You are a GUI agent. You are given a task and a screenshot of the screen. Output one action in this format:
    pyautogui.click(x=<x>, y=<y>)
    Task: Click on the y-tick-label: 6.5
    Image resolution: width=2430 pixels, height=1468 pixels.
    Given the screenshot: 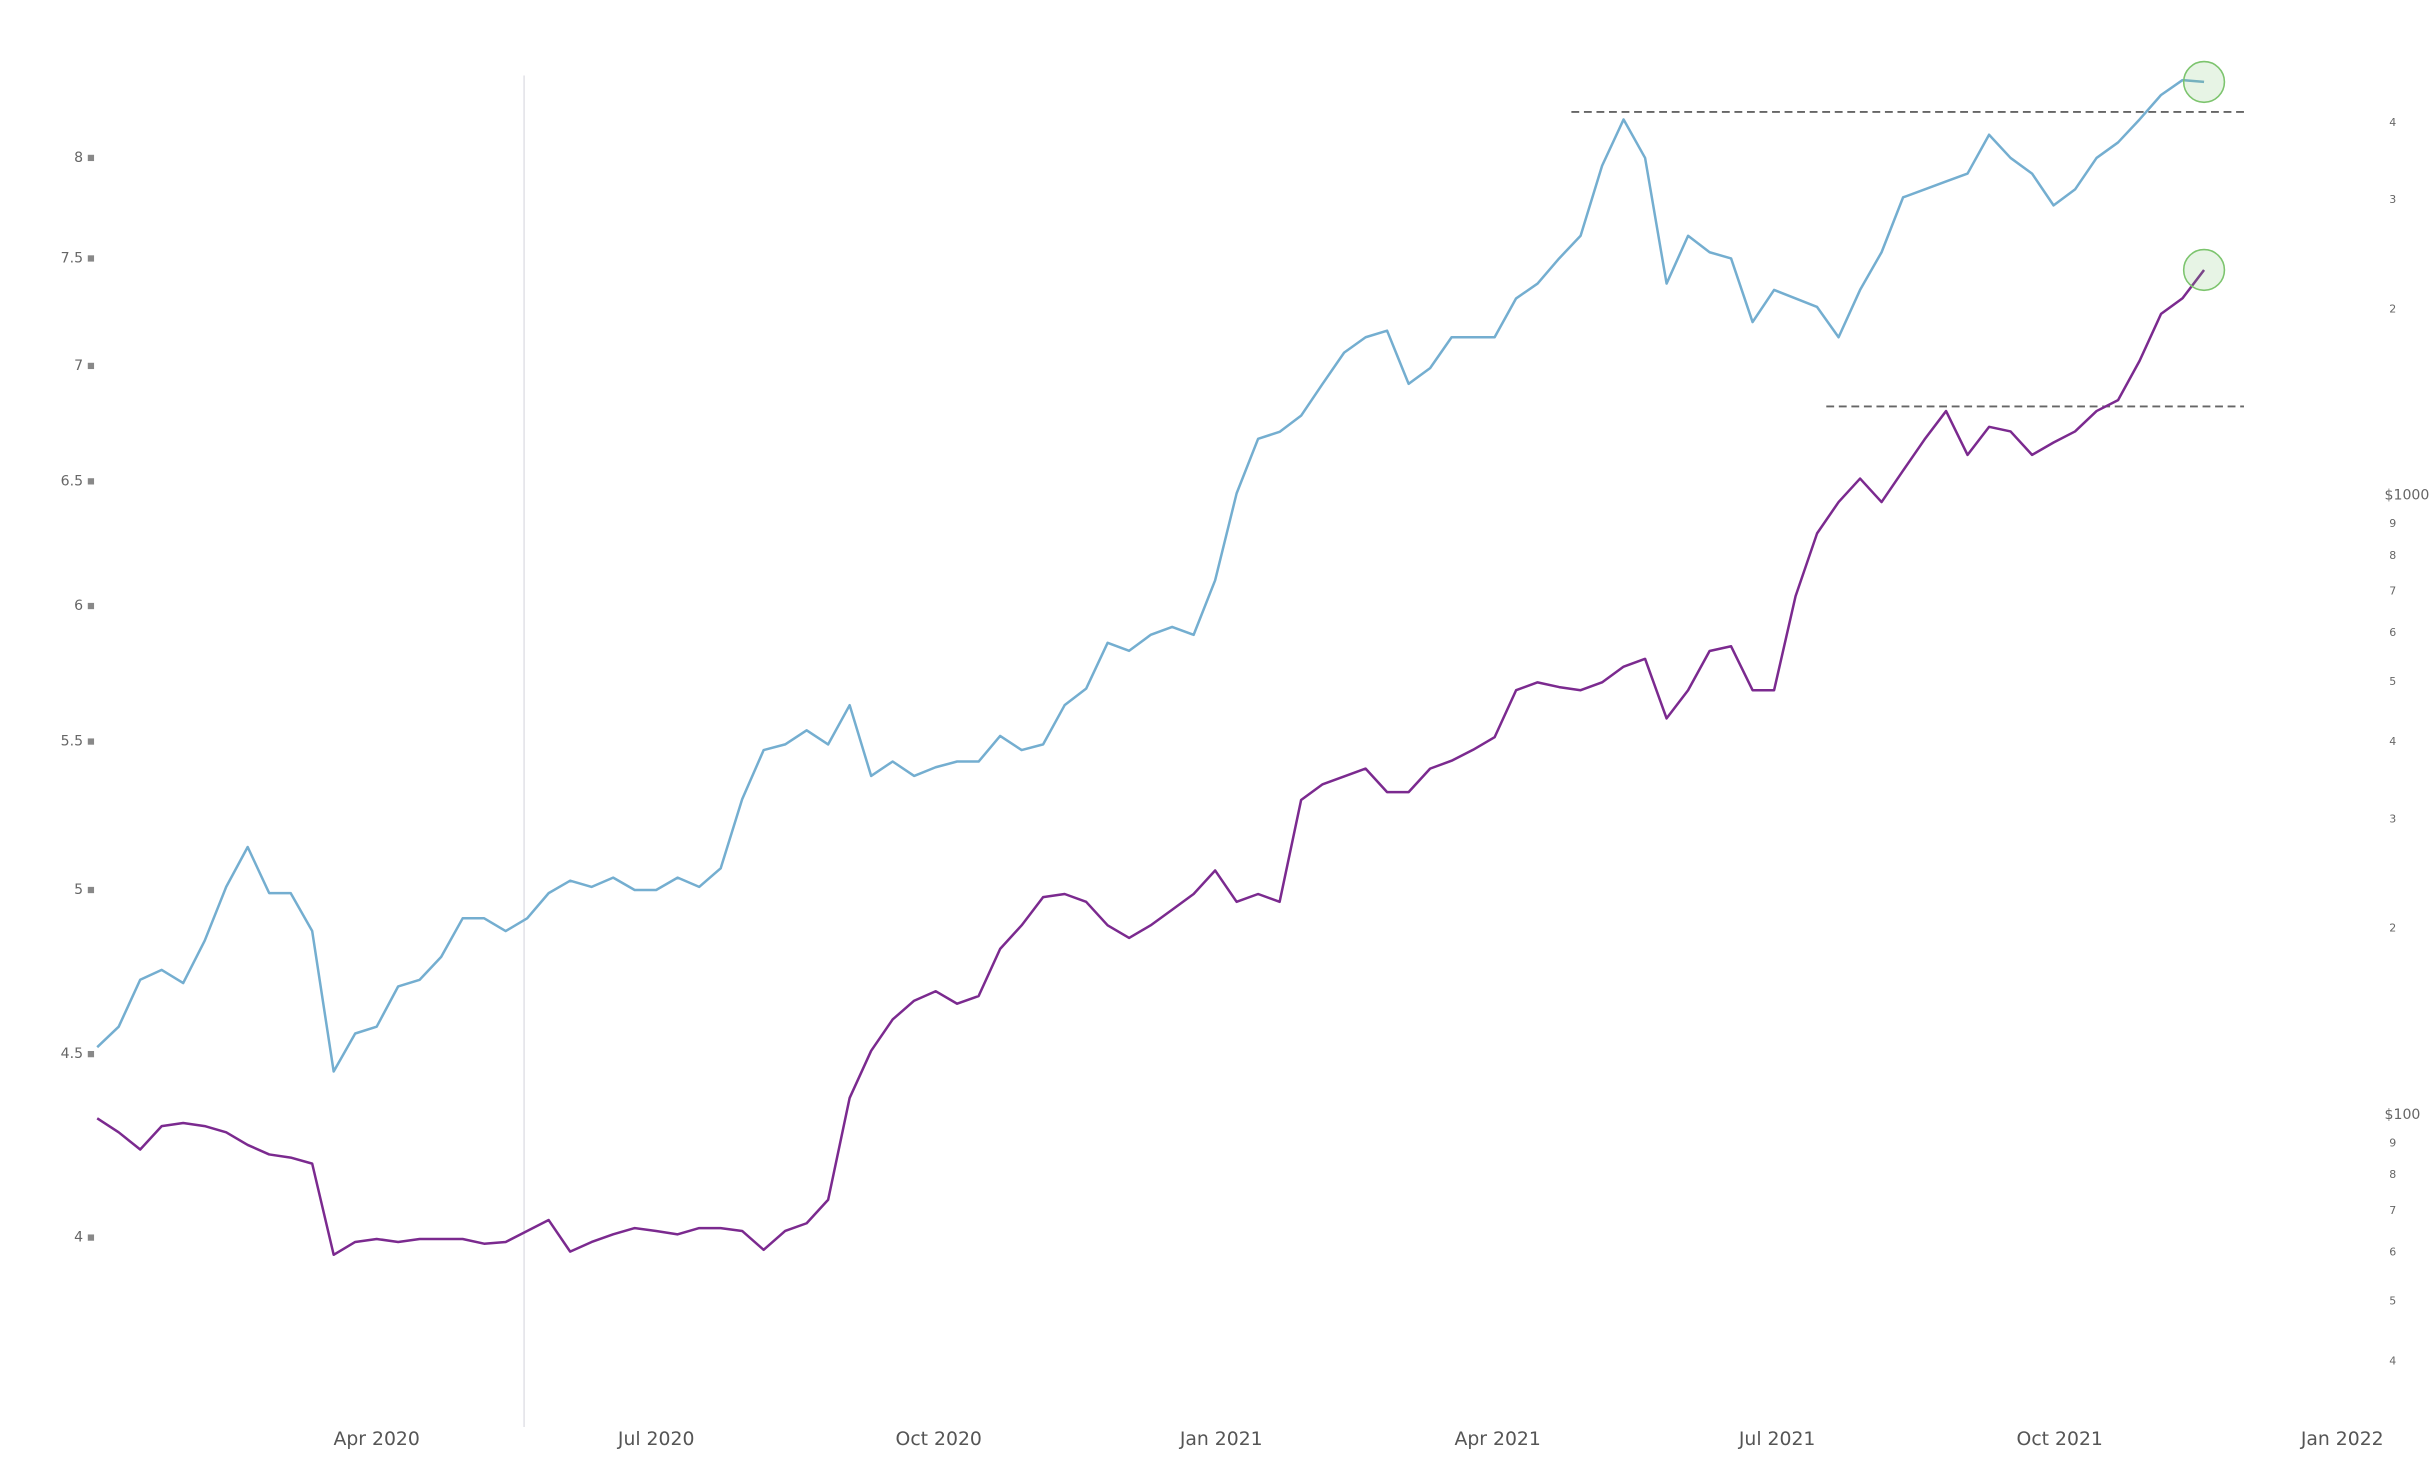 What is the action you would take?
    pyautogui.click(x=72, y=481)
    